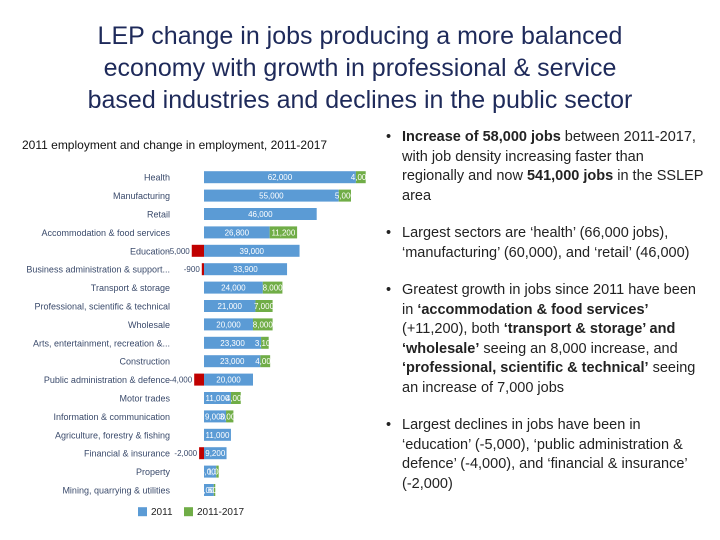 The image size is (720, 540). I want to click on bar-label-change: 3,000, so click(230, 416).